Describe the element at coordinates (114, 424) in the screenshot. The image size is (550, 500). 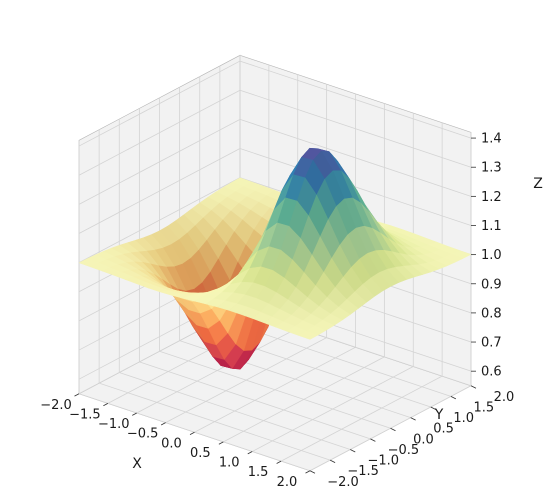
I see `x-tick-label: −1.0` at that location.